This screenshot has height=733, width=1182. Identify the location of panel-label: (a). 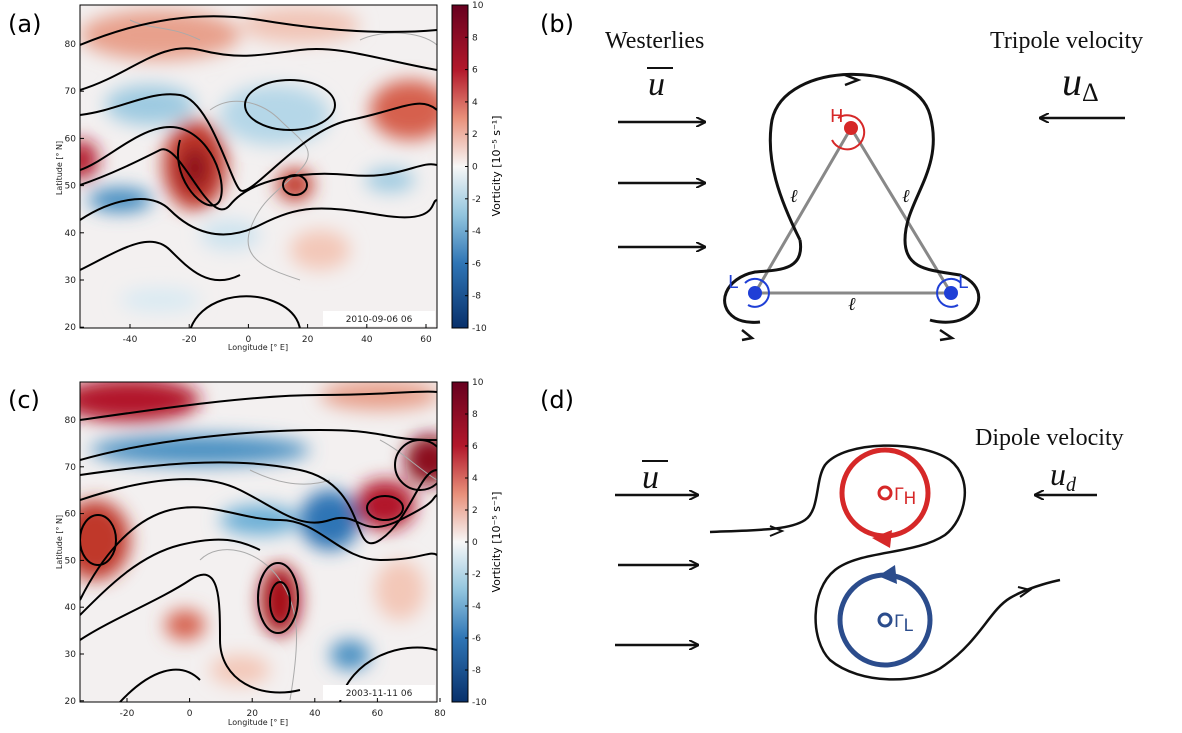
(24, 24).